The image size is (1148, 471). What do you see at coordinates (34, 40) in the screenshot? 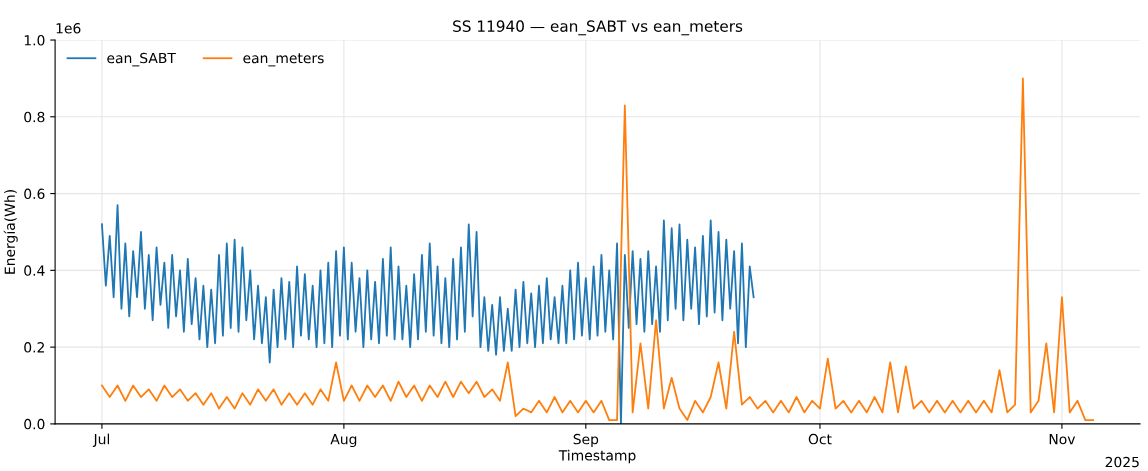
I see `y-tick-label: 1.0` at bounding box center [34, 40].